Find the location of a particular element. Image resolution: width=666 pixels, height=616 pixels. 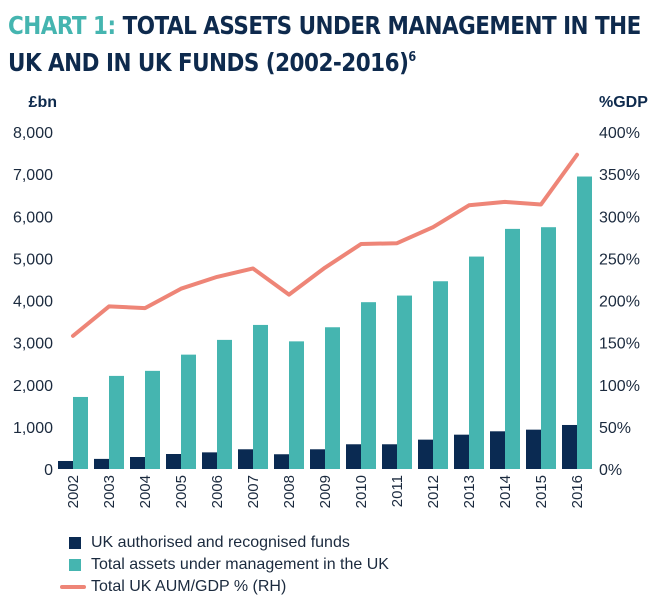

y-tick-right: 200% is located at coordinates (619, 302).